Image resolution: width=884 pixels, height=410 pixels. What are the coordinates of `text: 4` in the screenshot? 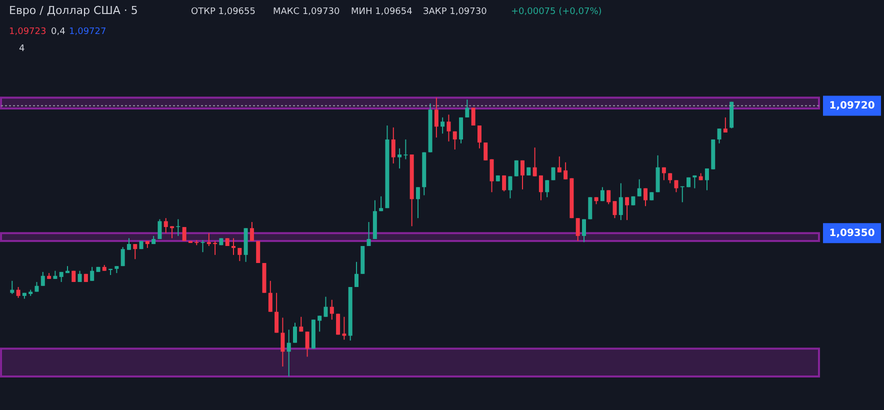 It's located at (22, 49).